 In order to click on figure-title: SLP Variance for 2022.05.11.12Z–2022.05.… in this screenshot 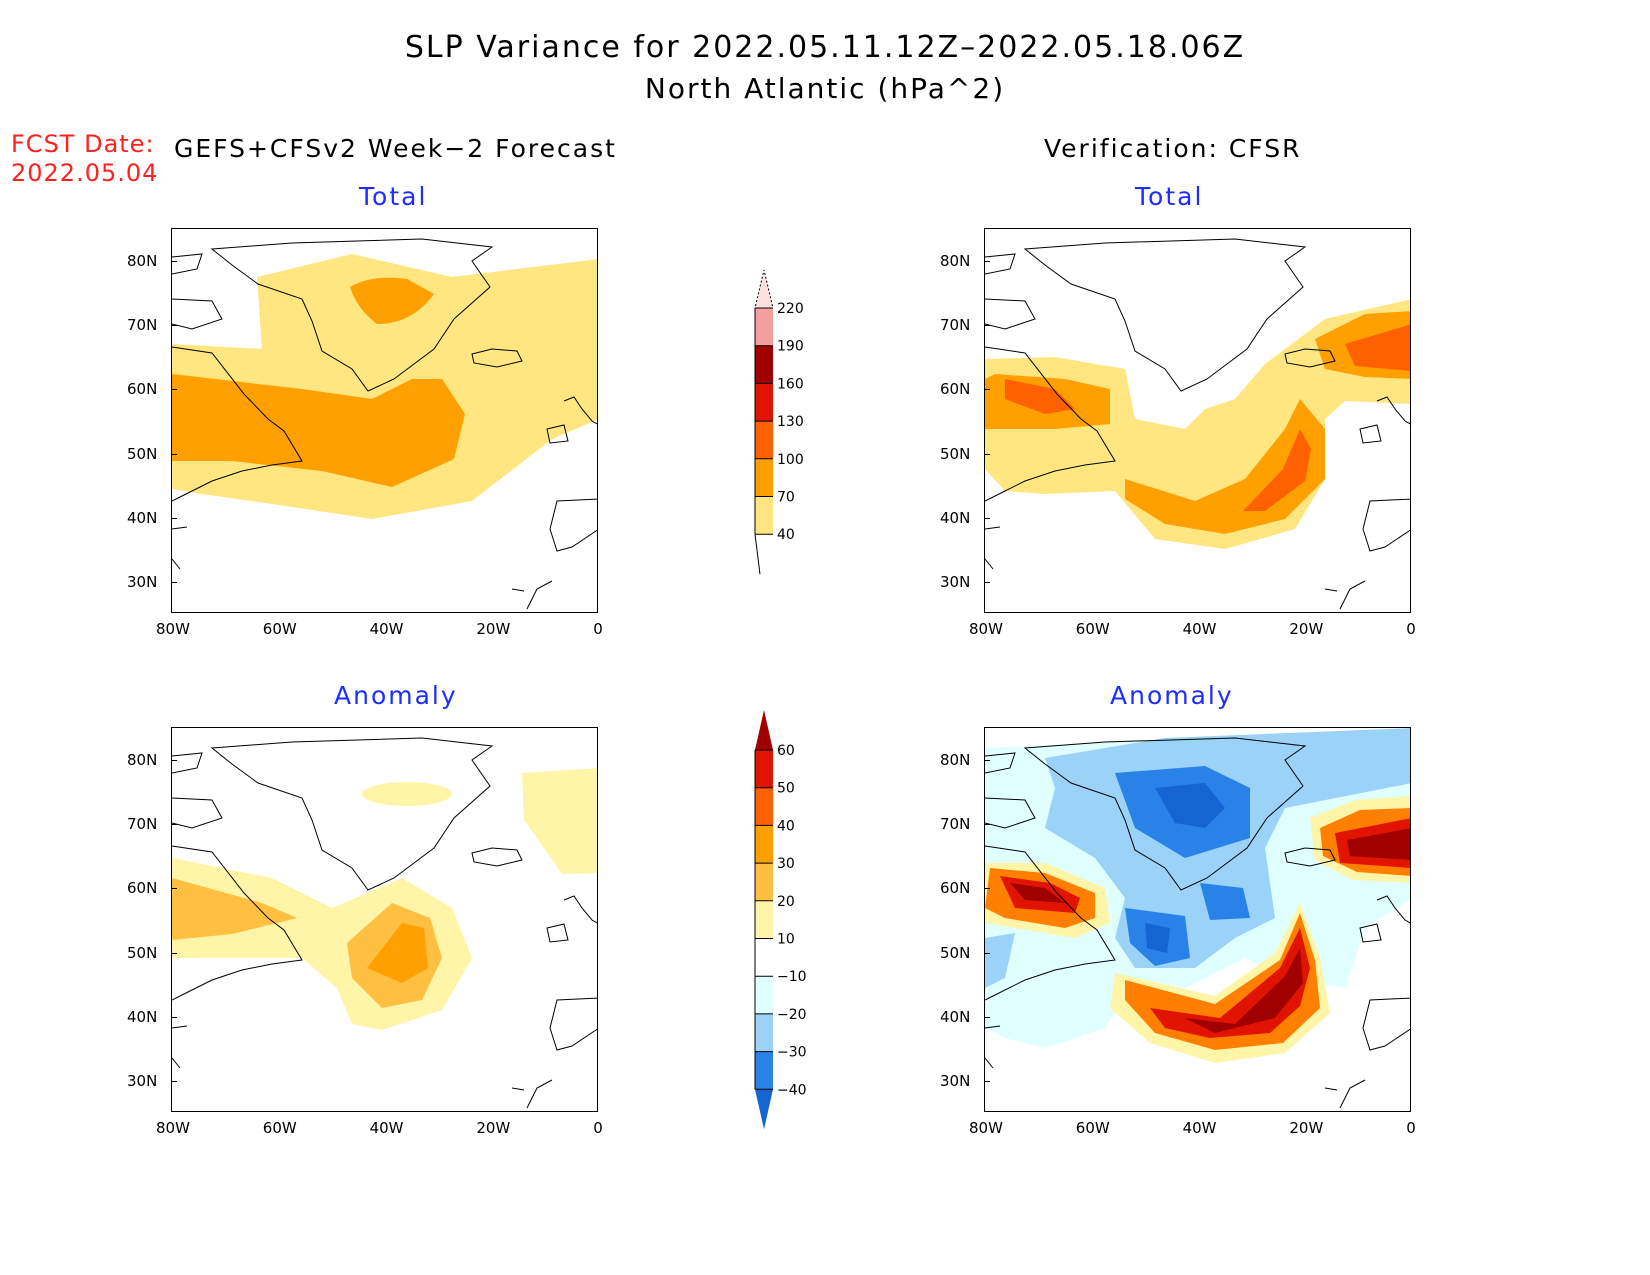, I will do `click(825, 47)`.